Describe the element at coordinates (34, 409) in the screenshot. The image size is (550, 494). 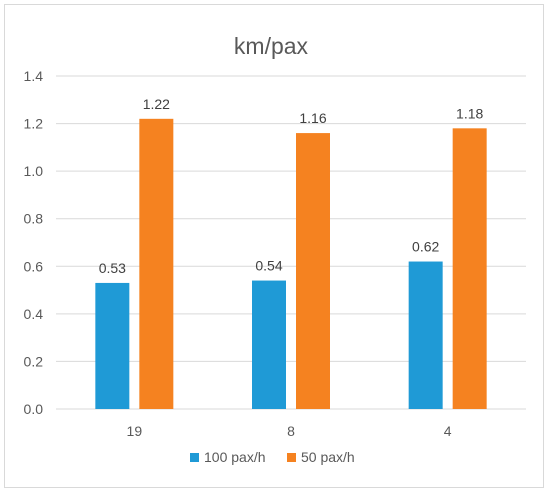
I see `y-tick-label: 0.0` at that location.